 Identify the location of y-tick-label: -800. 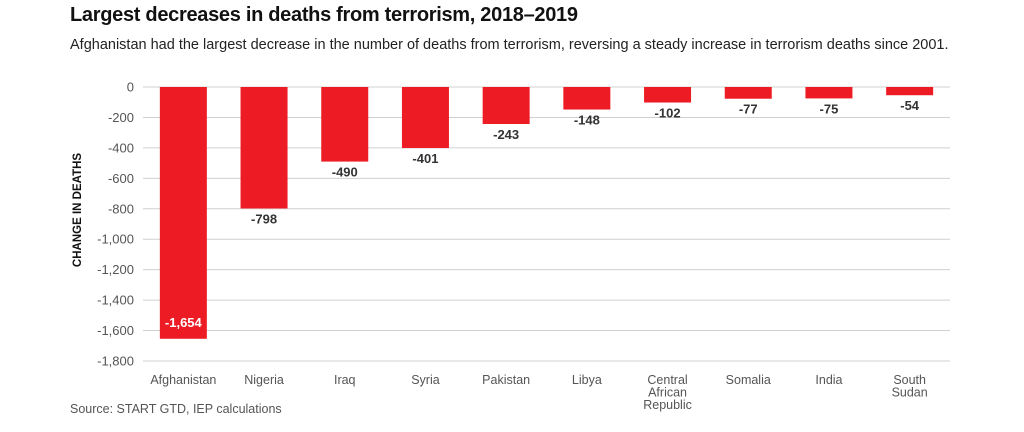
(121, 208).